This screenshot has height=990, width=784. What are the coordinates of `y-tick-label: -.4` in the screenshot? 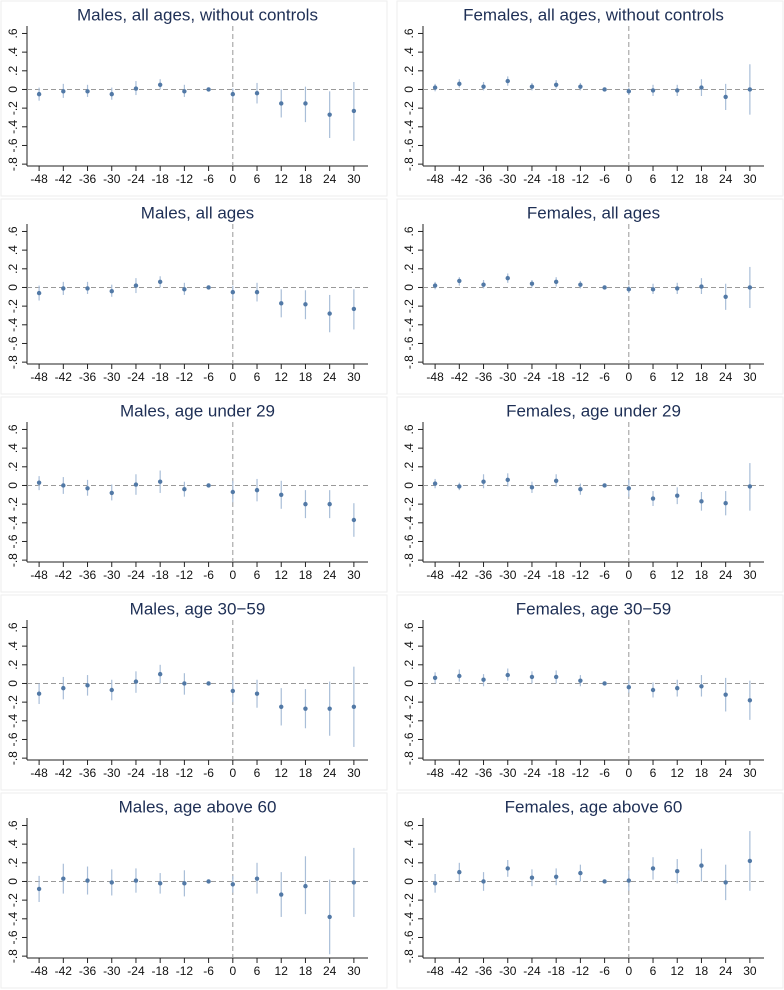 It's located at (409, 918).